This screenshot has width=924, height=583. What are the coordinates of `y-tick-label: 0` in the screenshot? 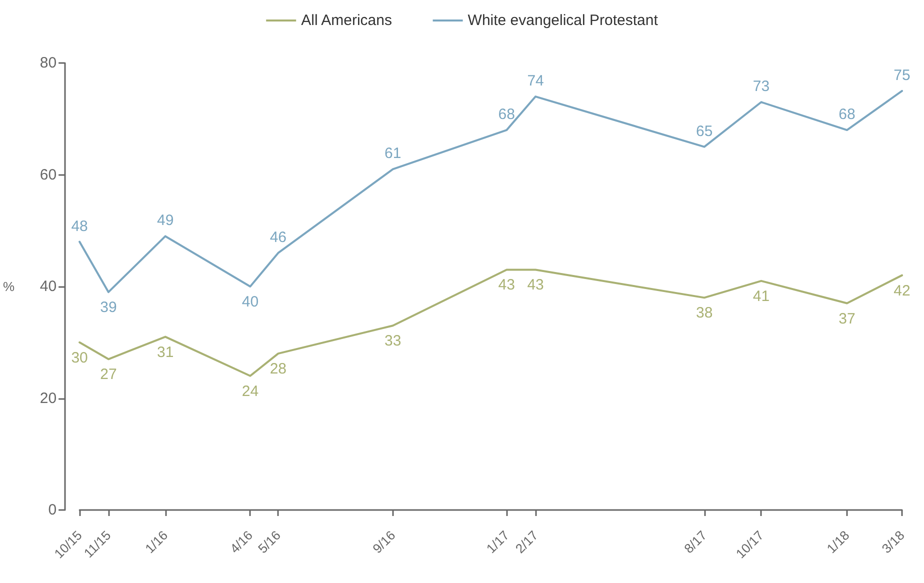 It's located at (52, 510).